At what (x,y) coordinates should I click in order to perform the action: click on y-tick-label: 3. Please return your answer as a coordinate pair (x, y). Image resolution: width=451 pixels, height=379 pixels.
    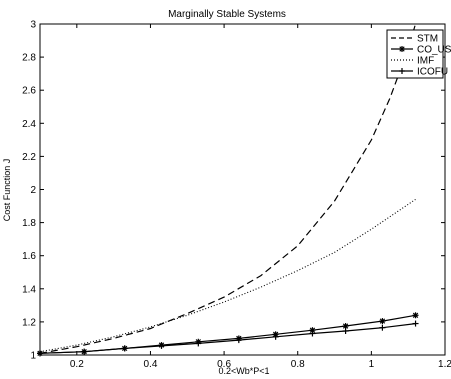
    Looking at the image, I should click on (33, 25).